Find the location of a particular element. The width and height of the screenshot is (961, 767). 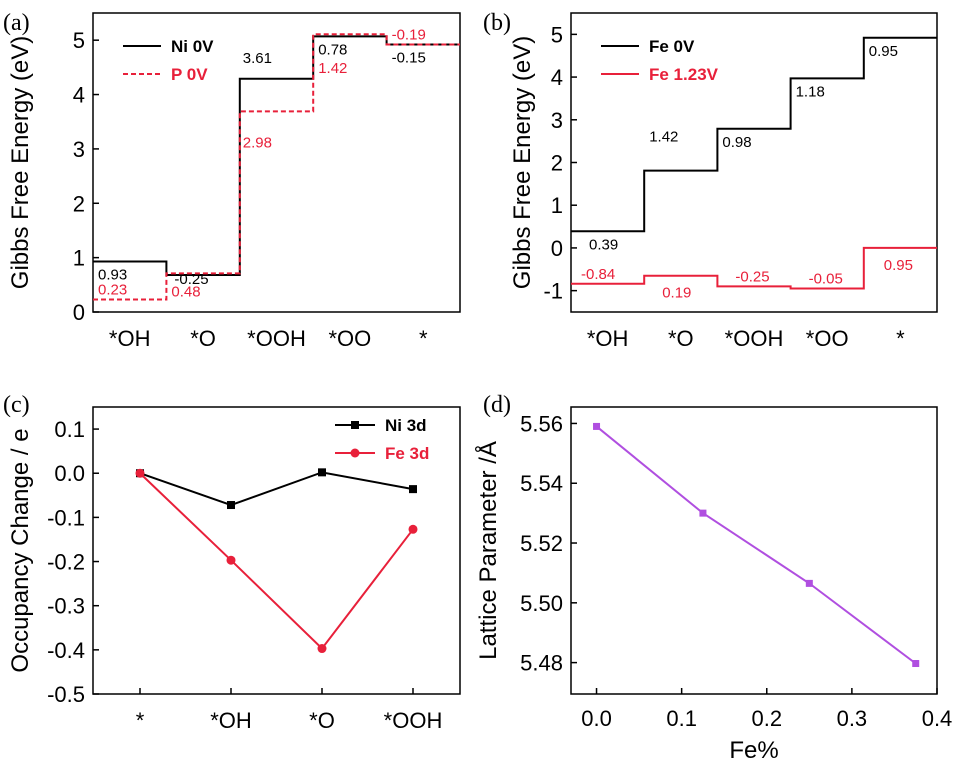

y-tick-label: -0.1 is located at coordinates (66, 517).